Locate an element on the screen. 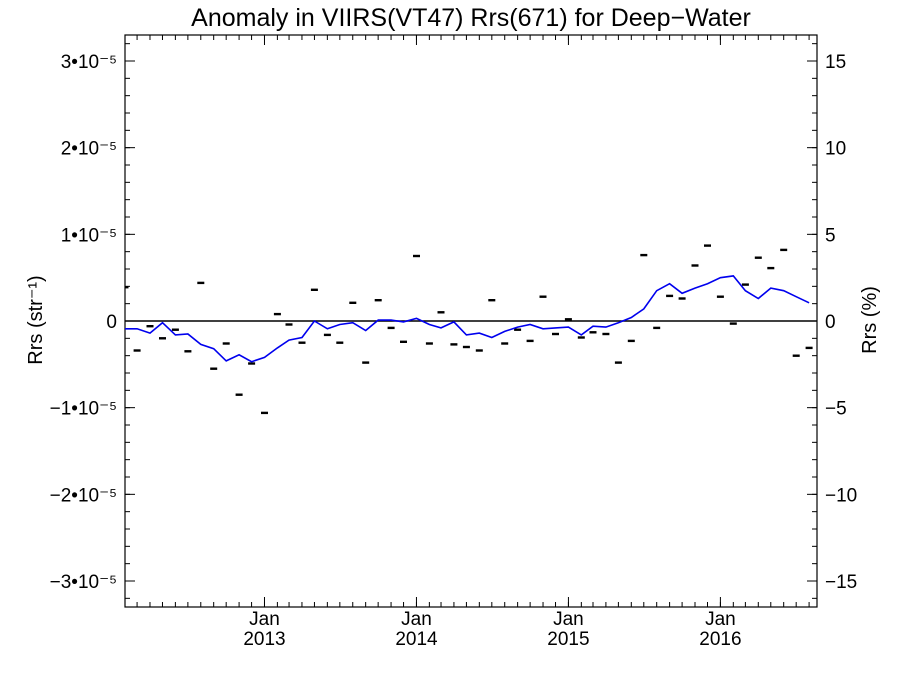 The image size is (900, 675). y-left-tick-label: 2•10⁻⁵ is located at coordinates (89, 149).